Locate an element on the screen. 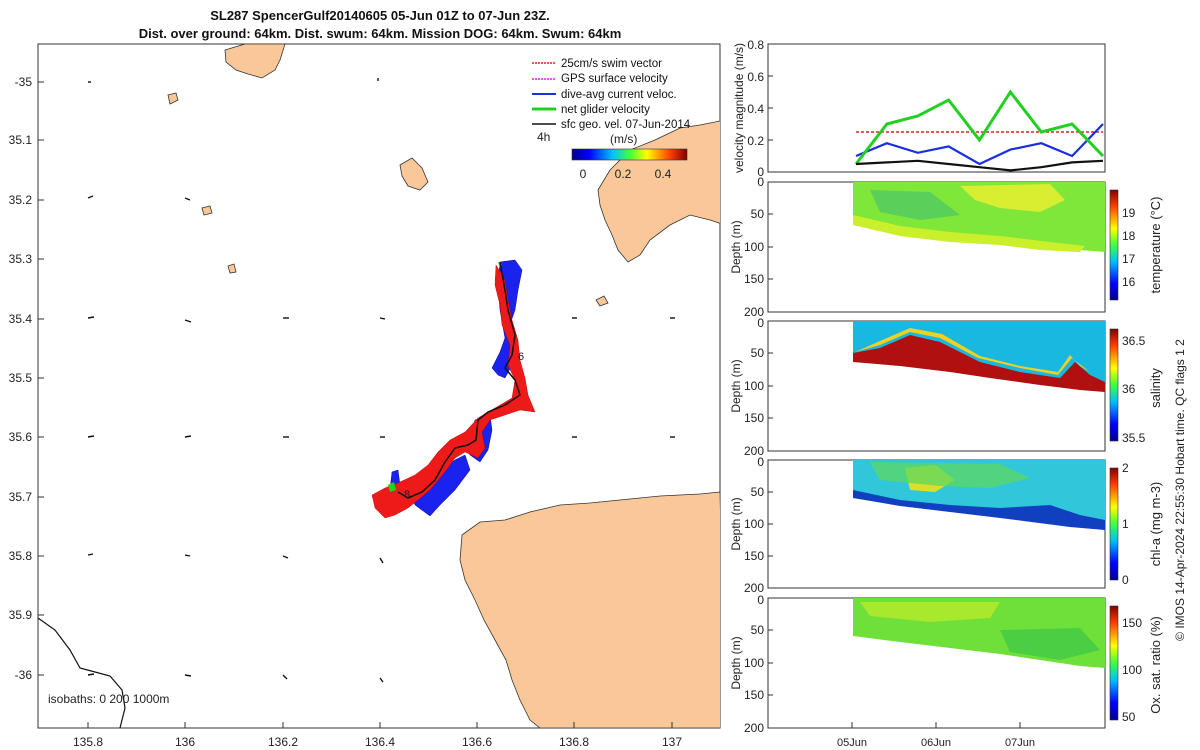 This screenshot has height=750, width=1200. oxygen-section-low is located at coordinates (1050, 644).